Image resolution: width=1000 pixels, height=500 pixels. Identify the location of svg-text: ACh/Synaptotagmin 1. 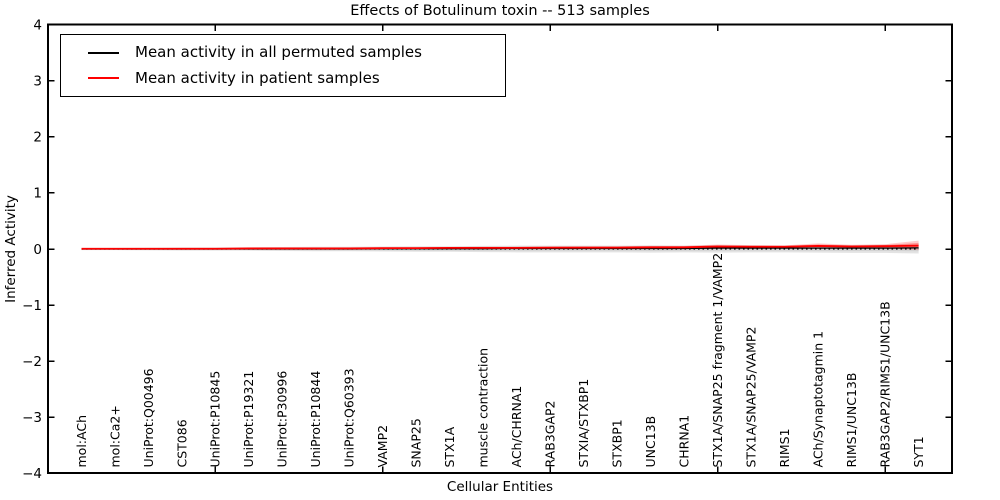
(817, 399).